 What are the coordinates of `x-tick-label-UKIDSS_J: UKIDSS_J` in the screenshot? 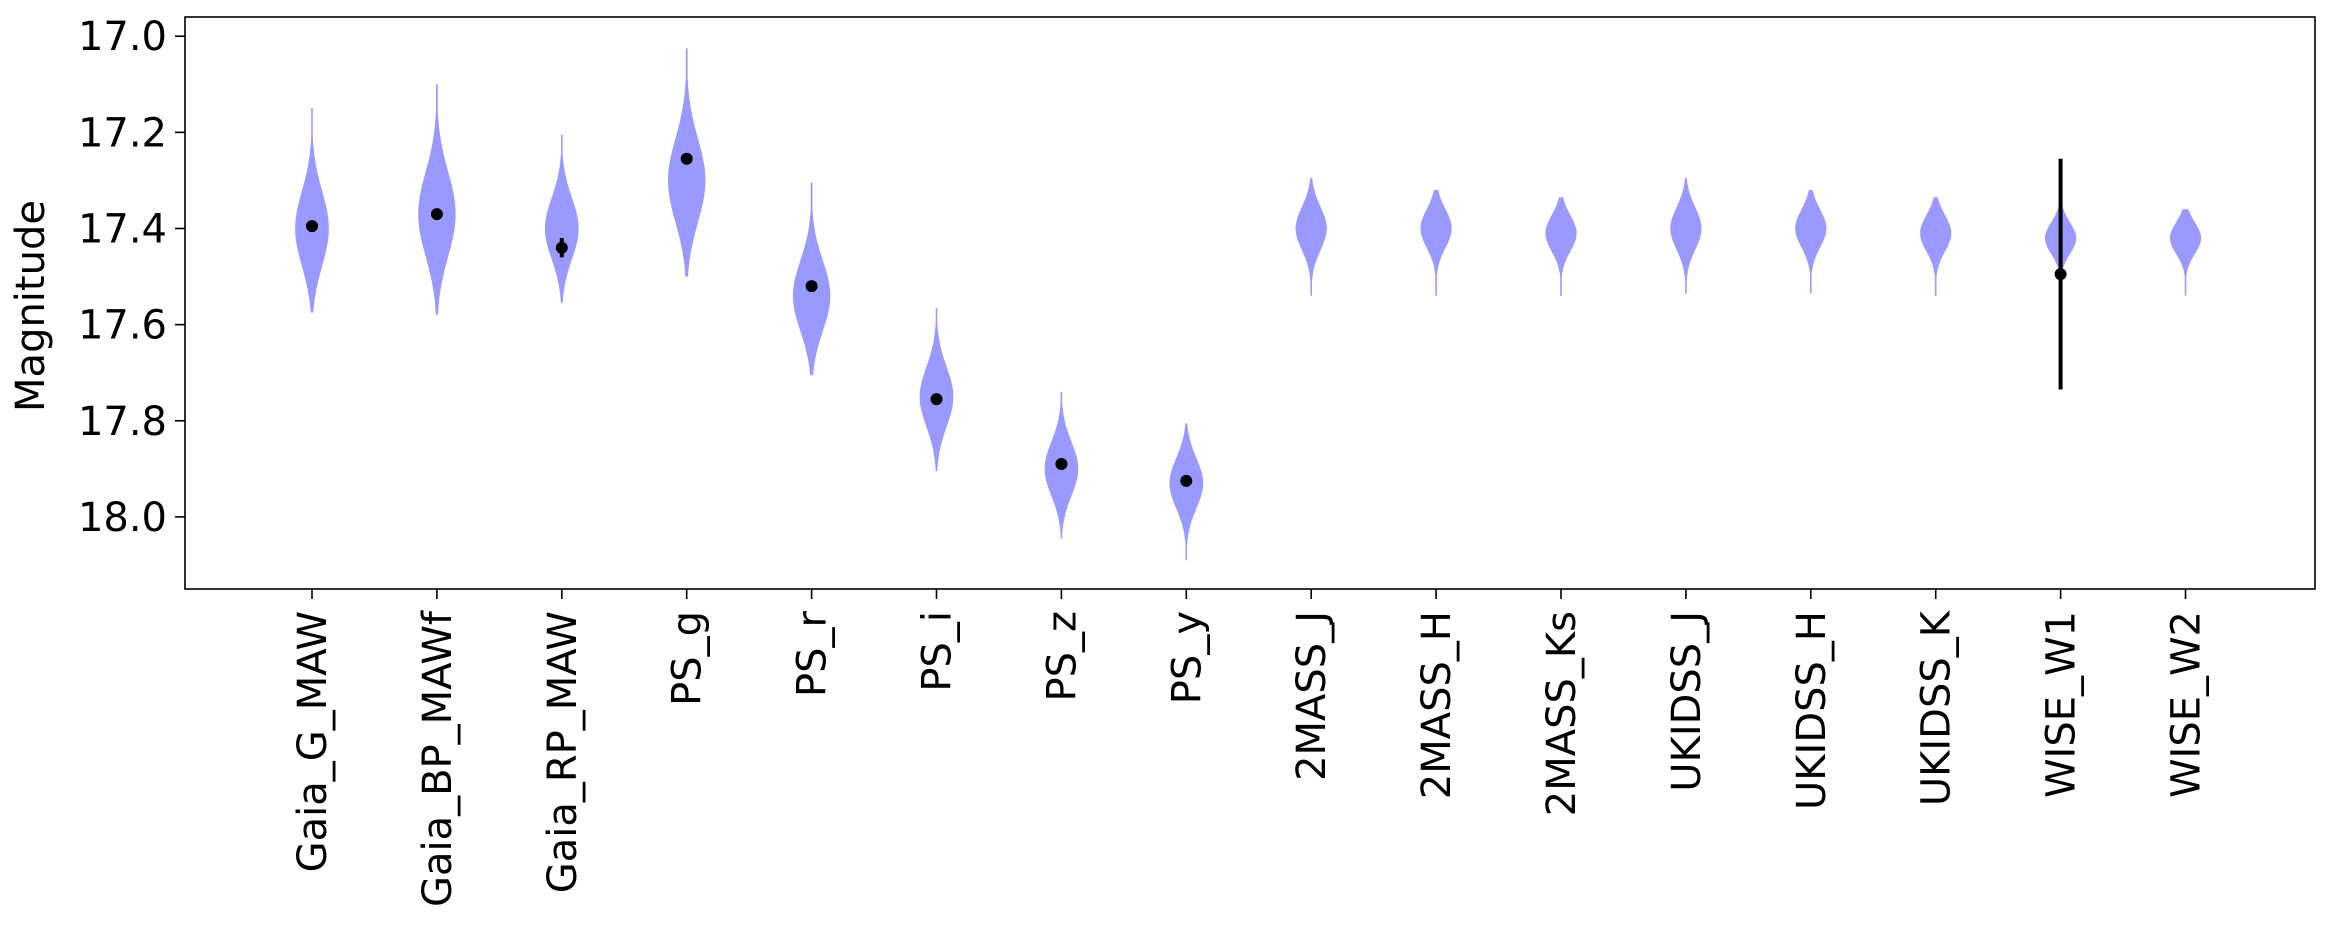 It's located at (1687, 701).